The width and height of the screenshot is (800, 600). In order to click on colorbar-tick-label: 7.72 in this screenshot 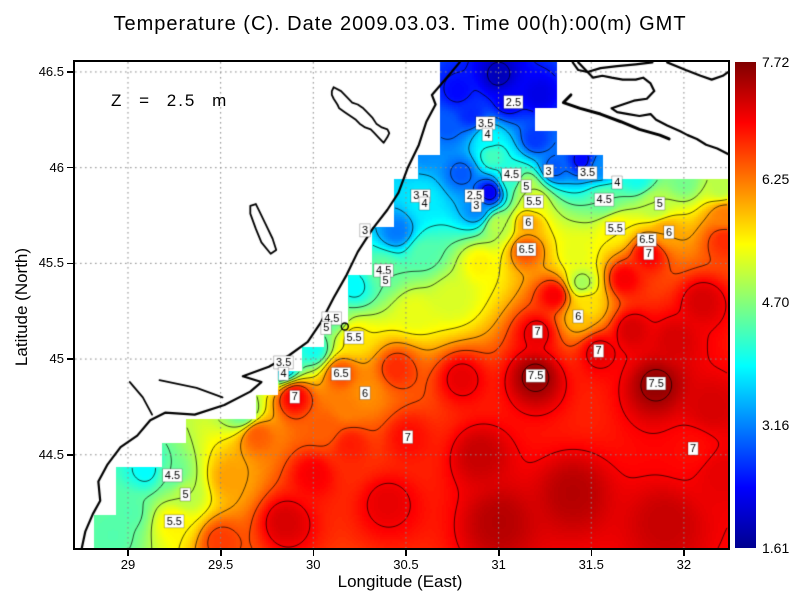, I will do `click(776, 62)`.